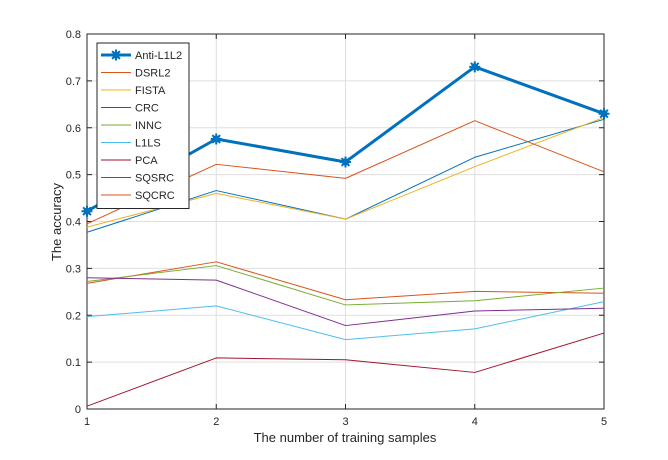  I want to click on series-line-crc, so click(345, 302).